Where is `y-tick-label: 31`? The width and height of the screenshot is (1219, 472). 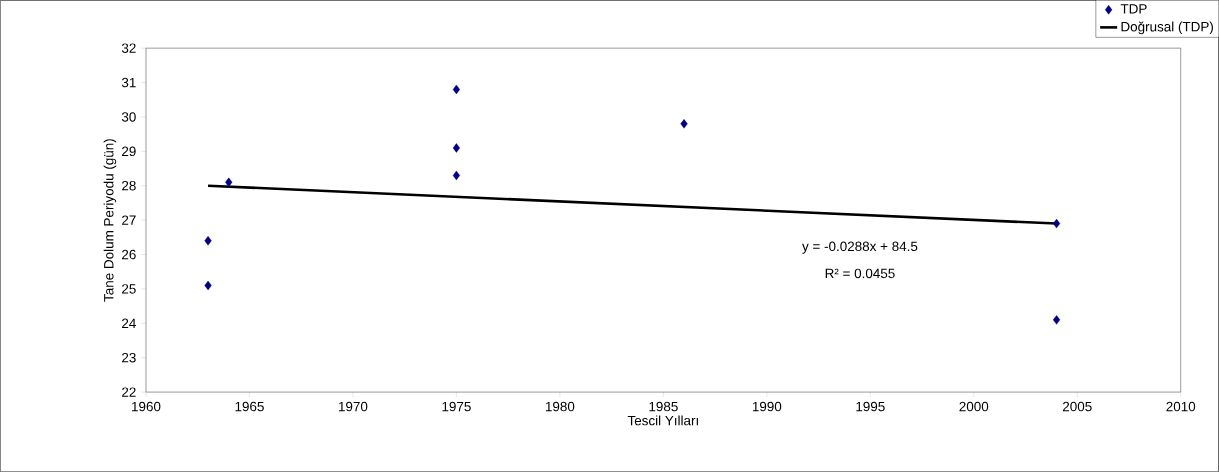
y-tick-label: 31 is located at coordinates (128, 82).